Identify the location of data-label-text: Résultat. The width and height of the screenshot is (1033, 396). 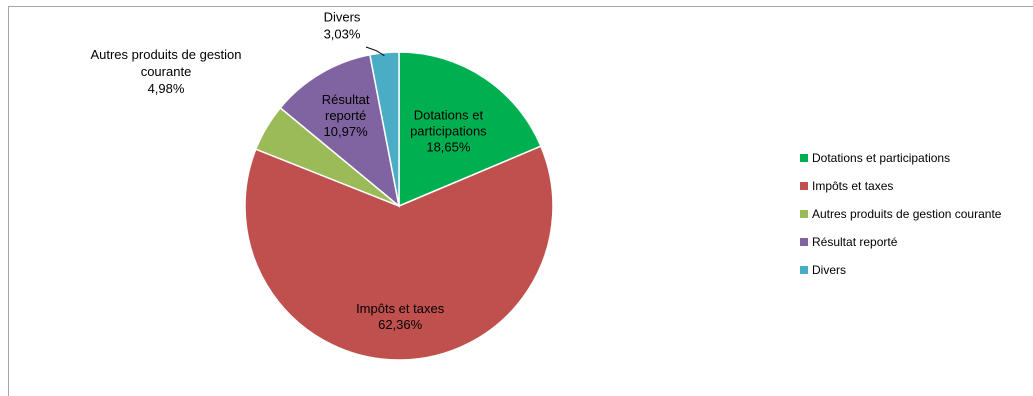
(346, 99).